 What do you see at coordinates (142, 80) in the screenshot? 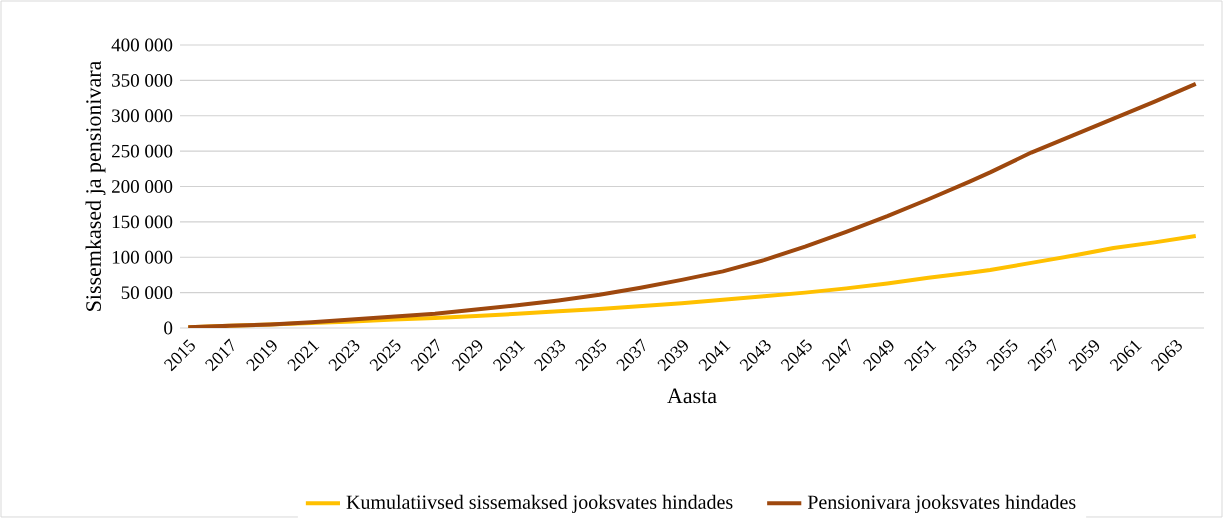
I see `y-tick-label: 350 000` at bounding box center [142, 80].